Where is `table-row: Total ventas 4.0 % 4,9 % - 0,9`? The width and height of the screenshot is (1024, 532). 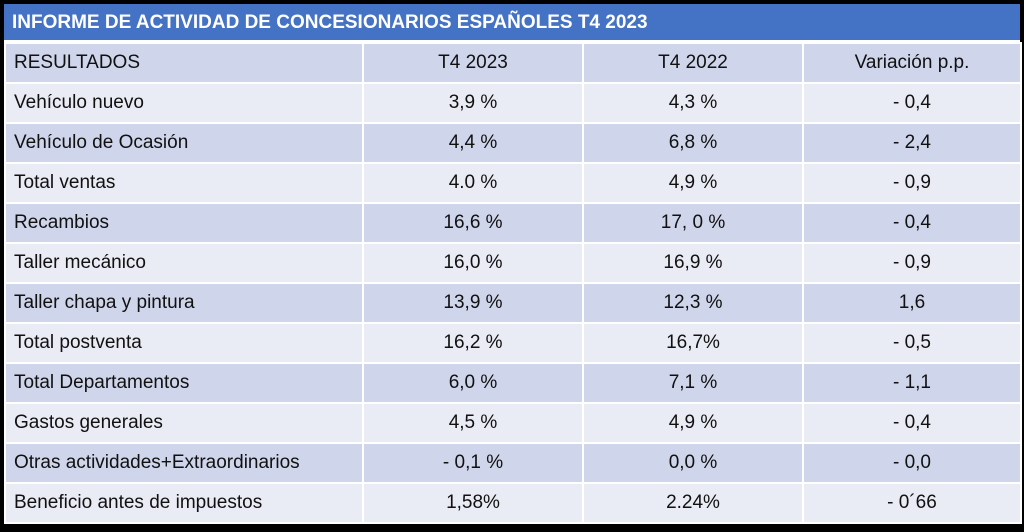
table-row: Total ventas 4.0 % 4,9 % - 0,9 is located at coordinates (513, 183).